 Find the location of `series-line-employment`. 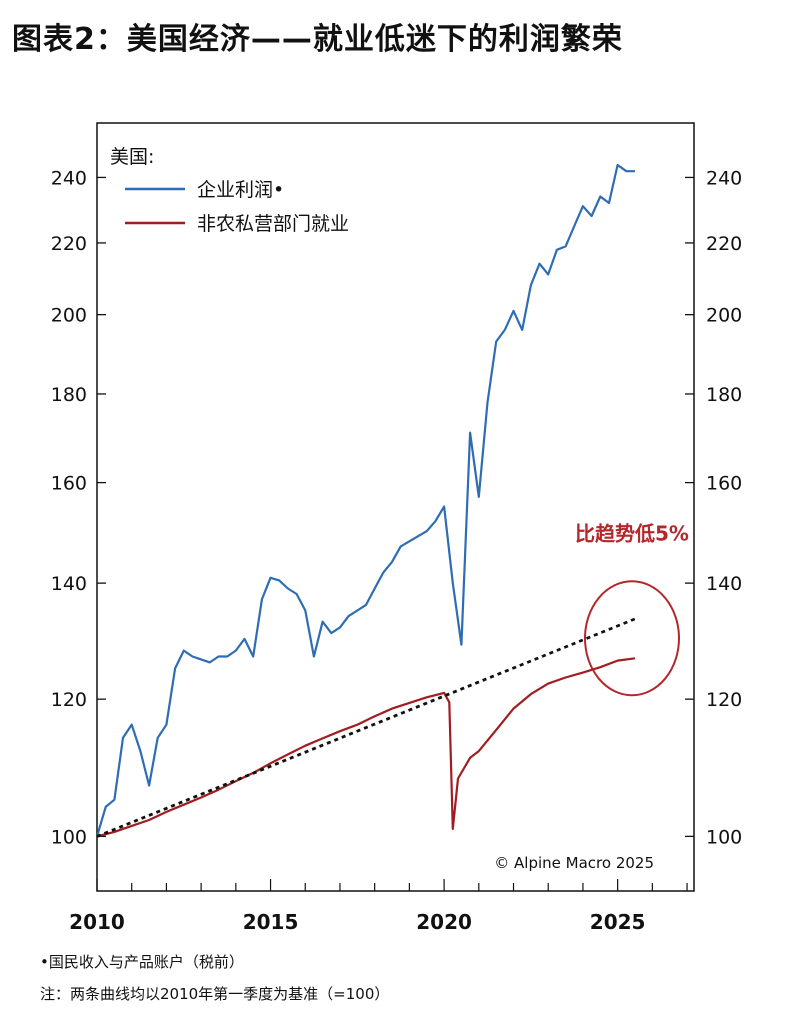

series-line-employment is located at coordinates (366, 747).